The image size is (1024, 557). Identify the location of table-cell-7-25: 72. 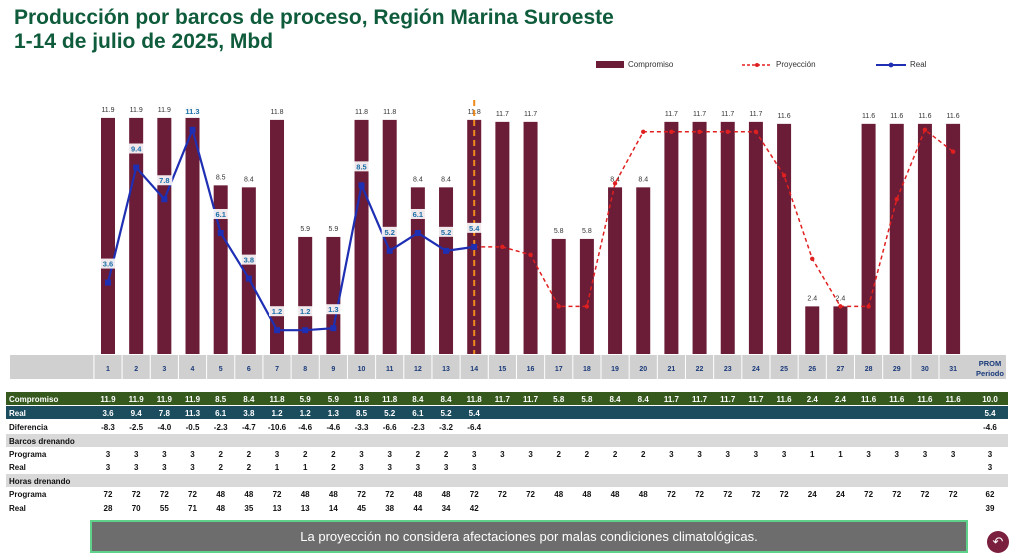
(784, 494).